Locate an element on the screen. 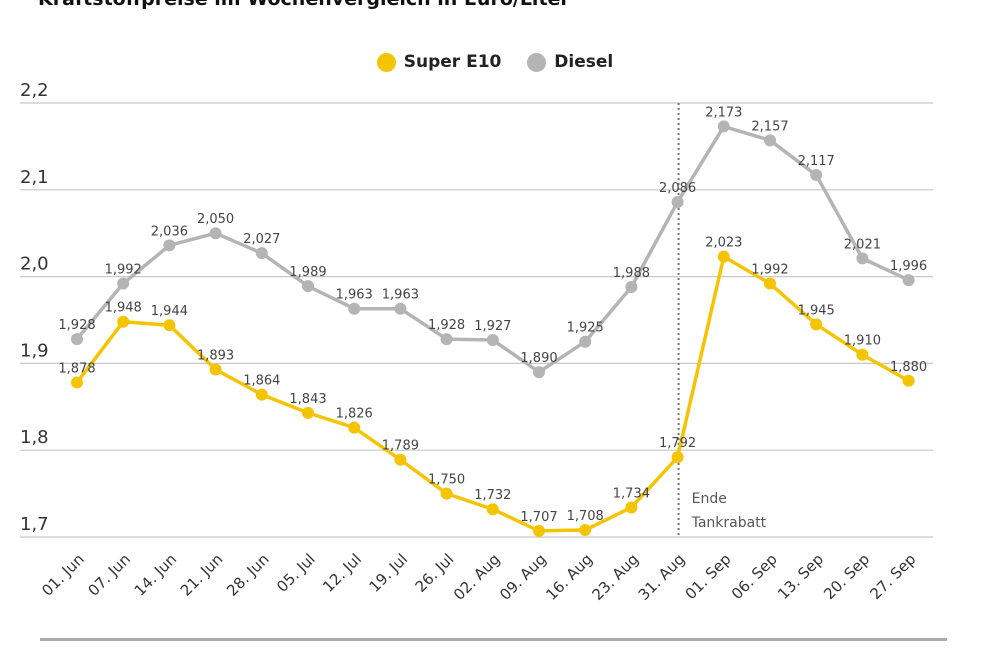 Image resolution: width=990 pixels, height=660 pixels. annotation-label: Tankrabatt is located at coordinates (729, 523).